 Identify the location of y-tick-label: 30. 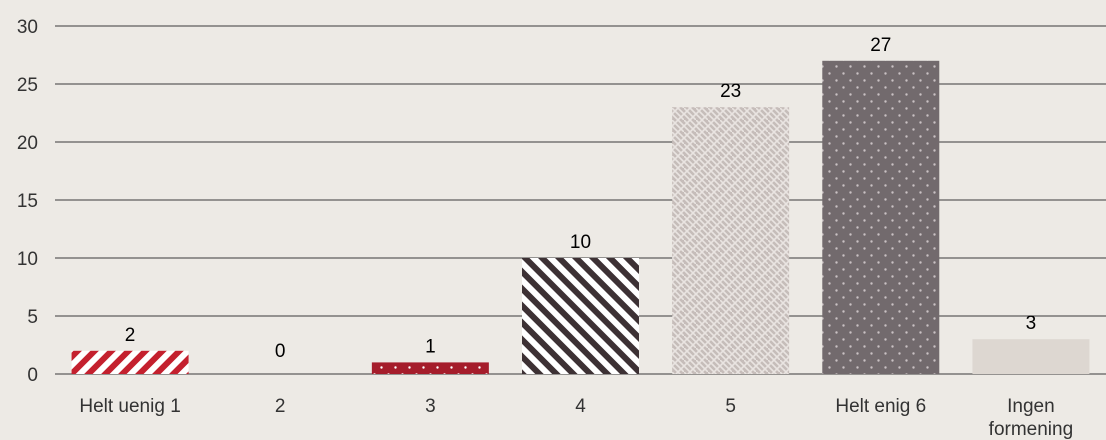
(27, 27).